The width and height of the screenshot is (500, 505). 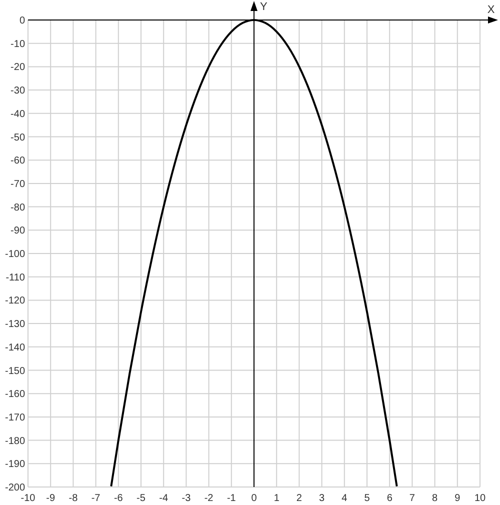 What do you see at coordinates (18, 44) in the screenshot?
I see `y-tick-label: -10` at bounding box center [18, 44].